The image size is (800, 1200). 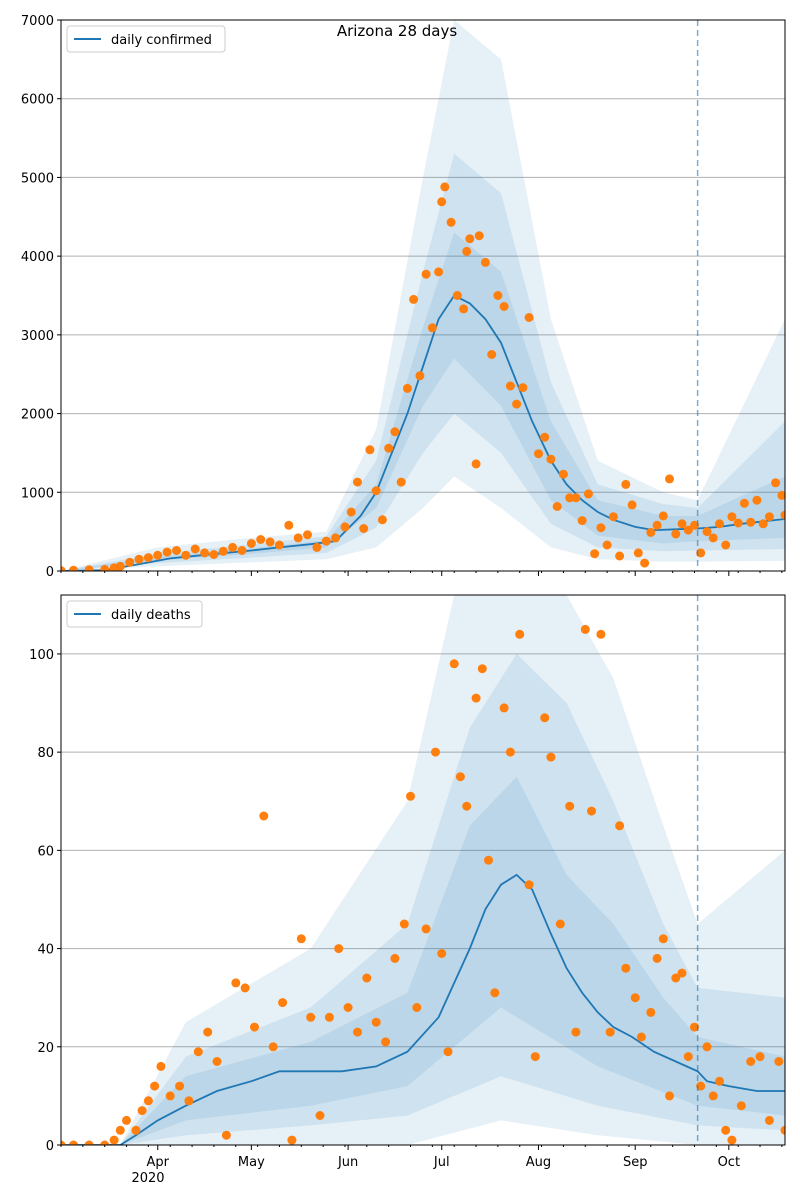 What do you see at coordinates (45, 753) in the screenshot?
I see `deaths-y-tick-label: 80` at bounding box center [45, 753].